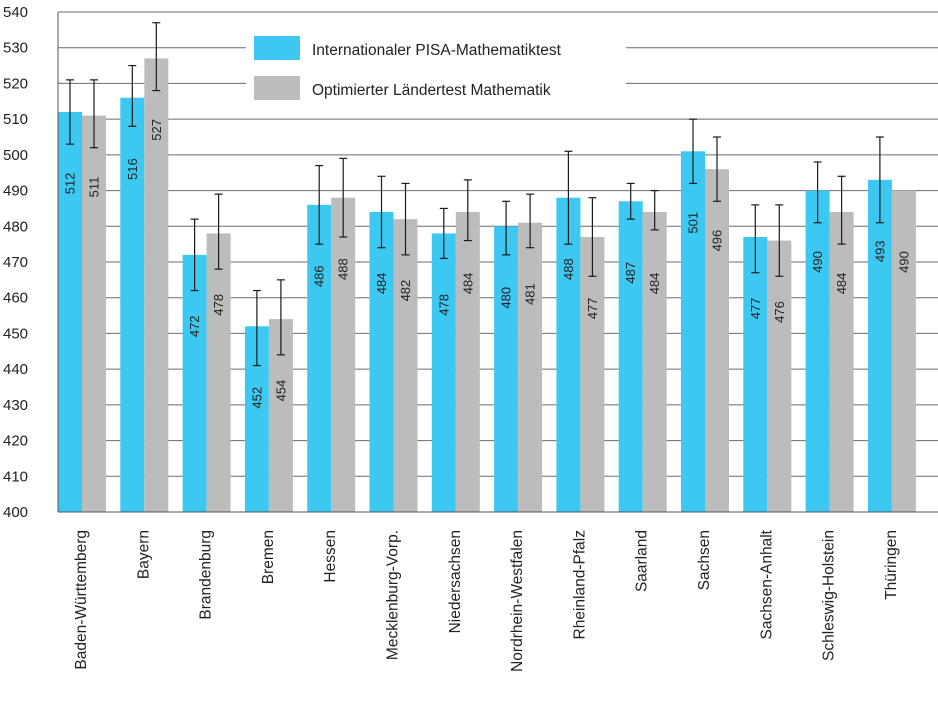 Image resolution: width=938 pixels, height=708 pixels. Describe the element at coordinates (879, 251) in the screenshot. I see `bar-value-label: 493` at that location.